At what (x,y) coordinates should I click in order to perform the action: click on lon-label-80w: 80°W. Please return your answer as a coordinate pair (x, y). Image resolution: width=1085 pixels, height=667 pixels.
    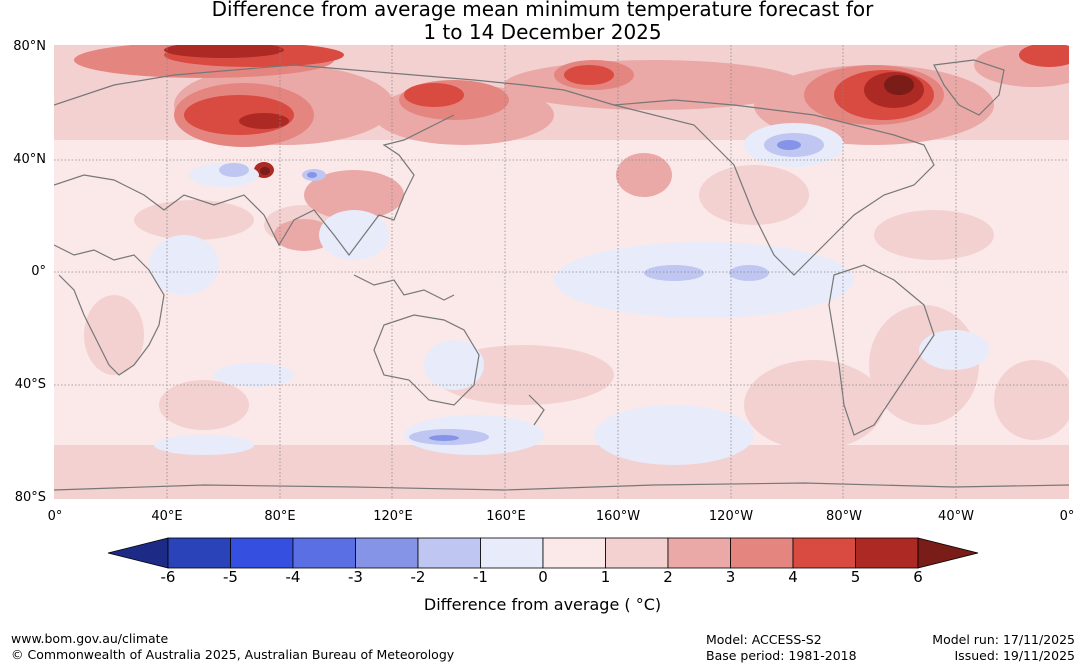
    Looking at the image, I should click on (844, 516).